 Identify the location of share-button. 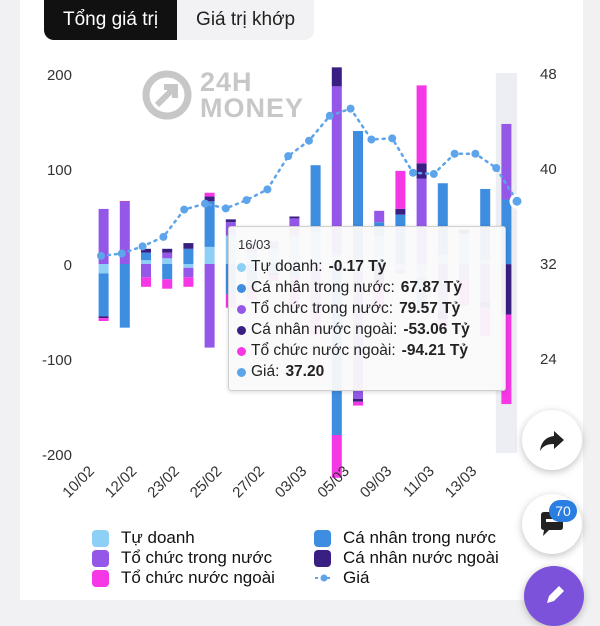
(552, 440).